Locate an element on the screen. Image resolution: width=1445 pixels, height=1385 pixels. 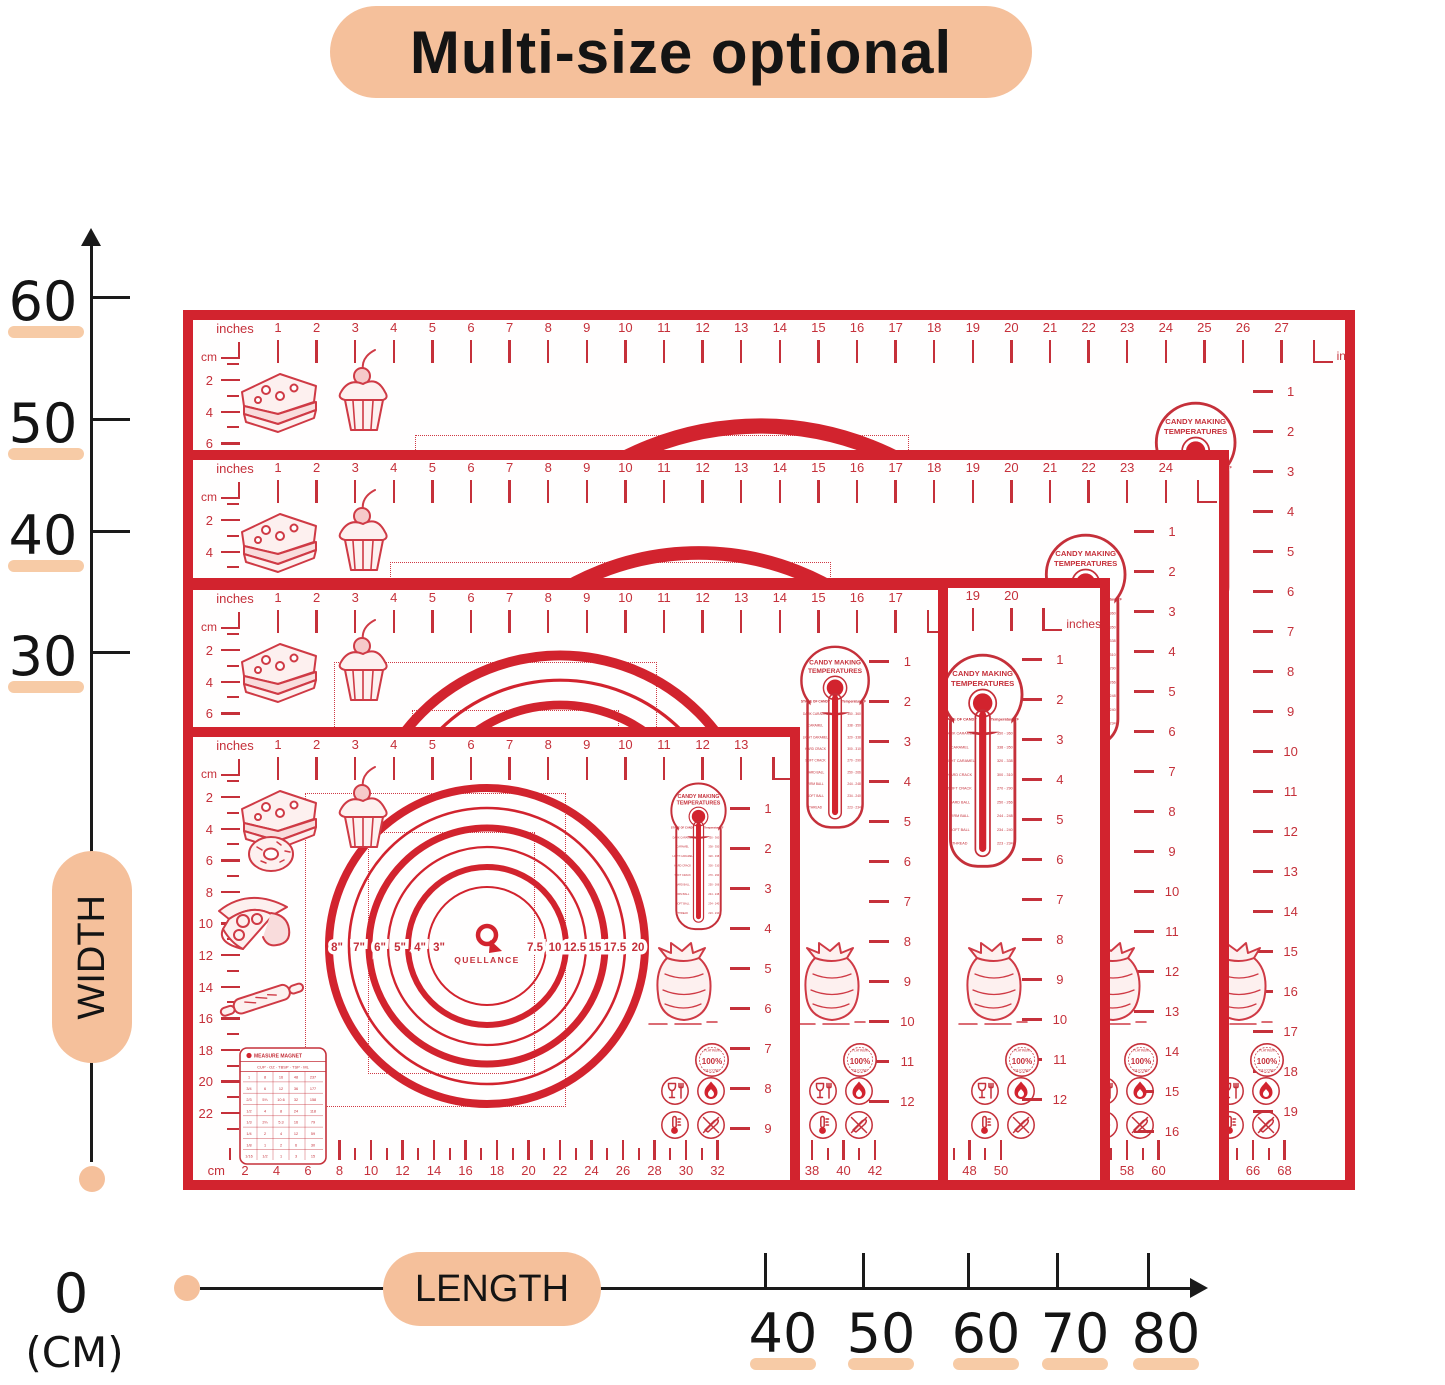
svg-text: HARD BALL is located at coordinates (959, 802).